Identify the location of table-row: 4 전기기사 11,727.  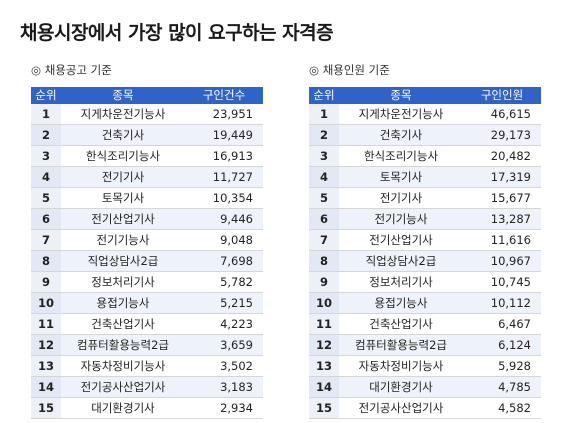
(147, 177).